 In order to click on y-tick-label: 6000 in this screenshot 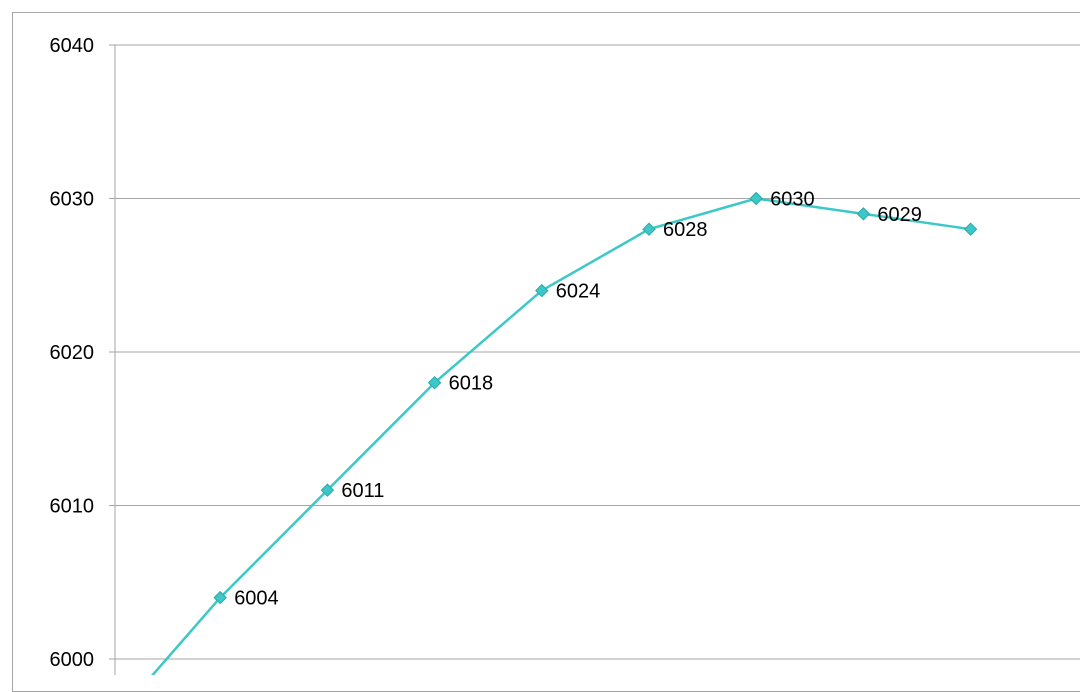, I will do `click(72, 660)`.